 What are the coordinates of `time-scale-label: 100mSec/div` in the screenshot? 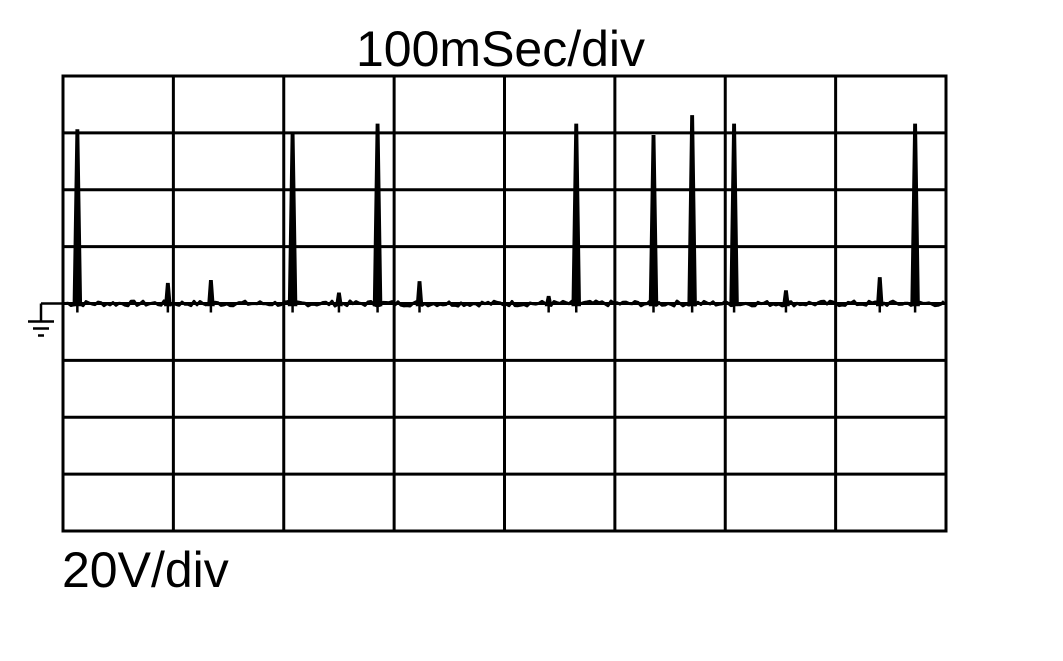 It's located at (501, 49).